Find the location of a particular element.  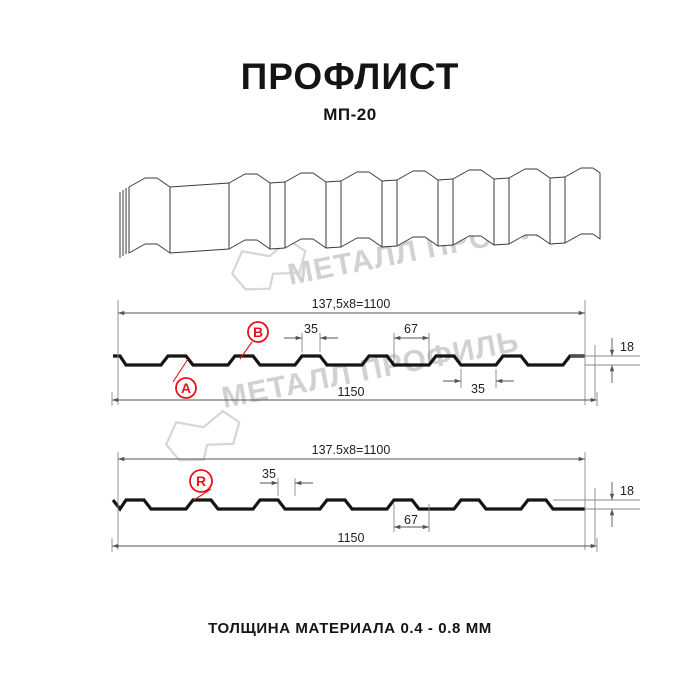

dim-top-35-lower-label: 35 is located at coordinates (478, 389).